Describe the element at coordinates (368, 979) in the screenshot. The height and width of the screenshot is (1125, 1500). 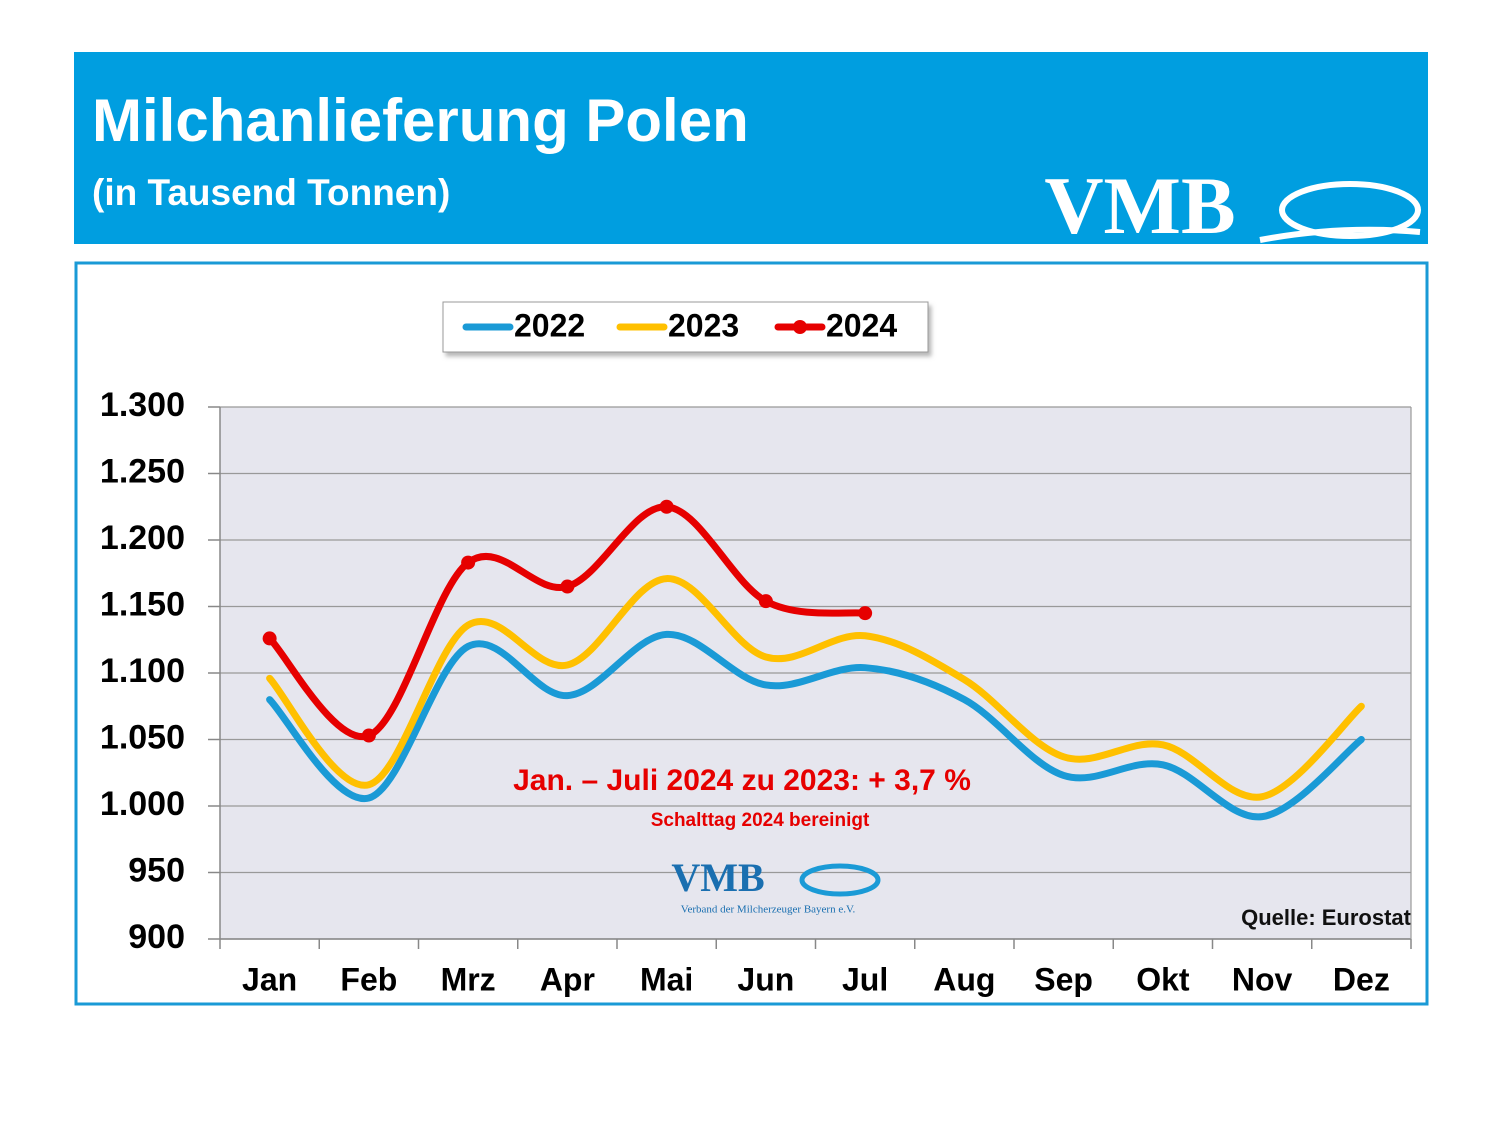
I see `x-tick-label: Feb` at that location.